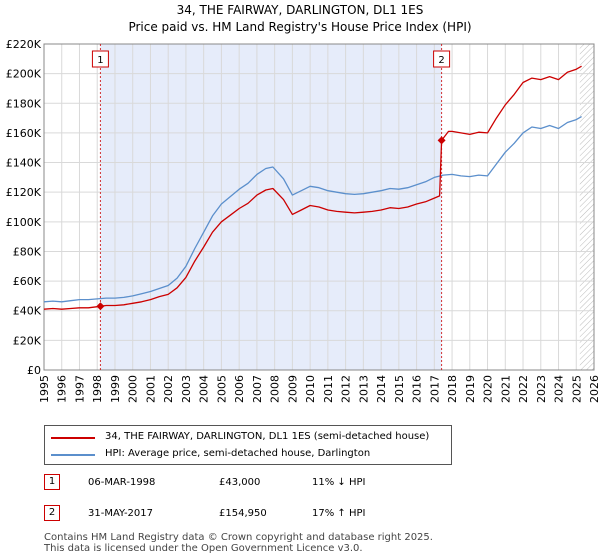 This screenshot has height=560, width=600. Describe the element at coordinates (44, 389) in the screenshot. I see `x-tick-label: 1995` at that location.